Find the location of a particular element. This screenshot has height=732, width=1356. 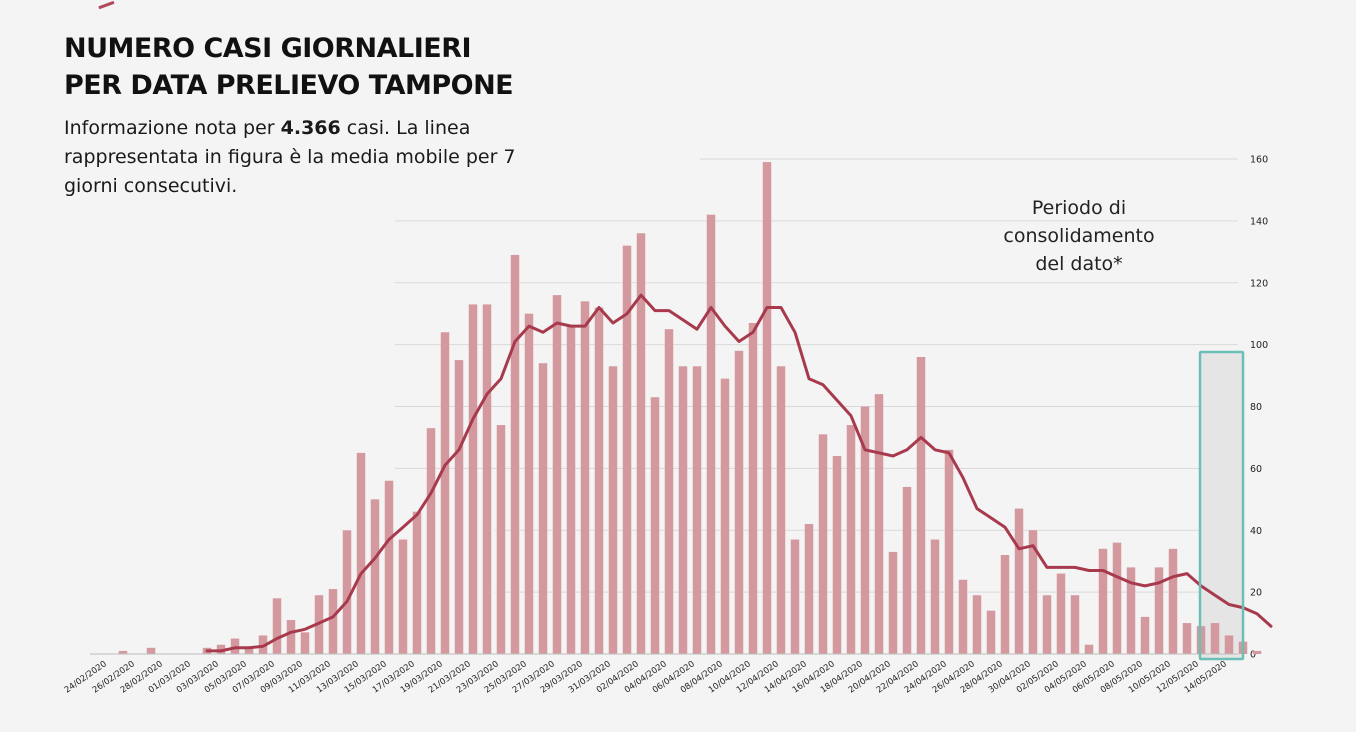

y-tick-label: 120 is located at coordinates (1259, 283).